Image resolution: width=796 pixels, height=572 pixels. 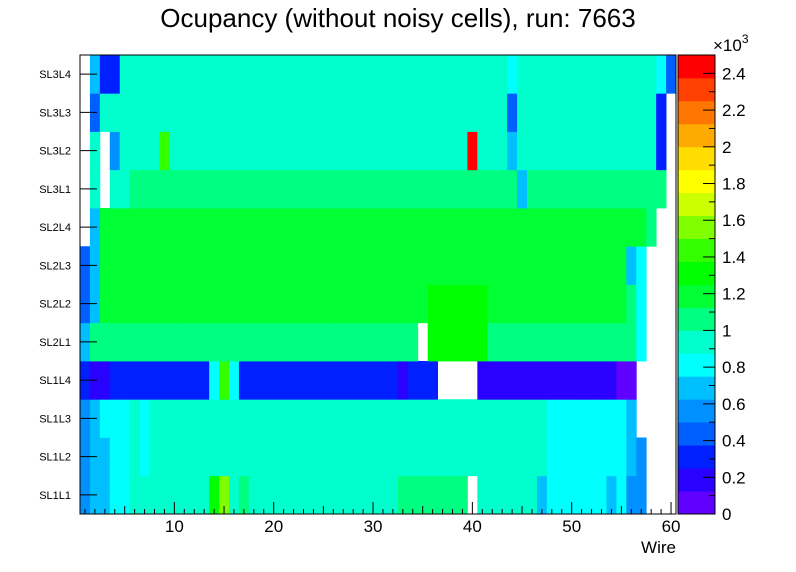 What do you see at coordinates (734, 73) in the screenshot?
I see `colorbar-tick-label: 2.4` at bounding box center [734, 73].